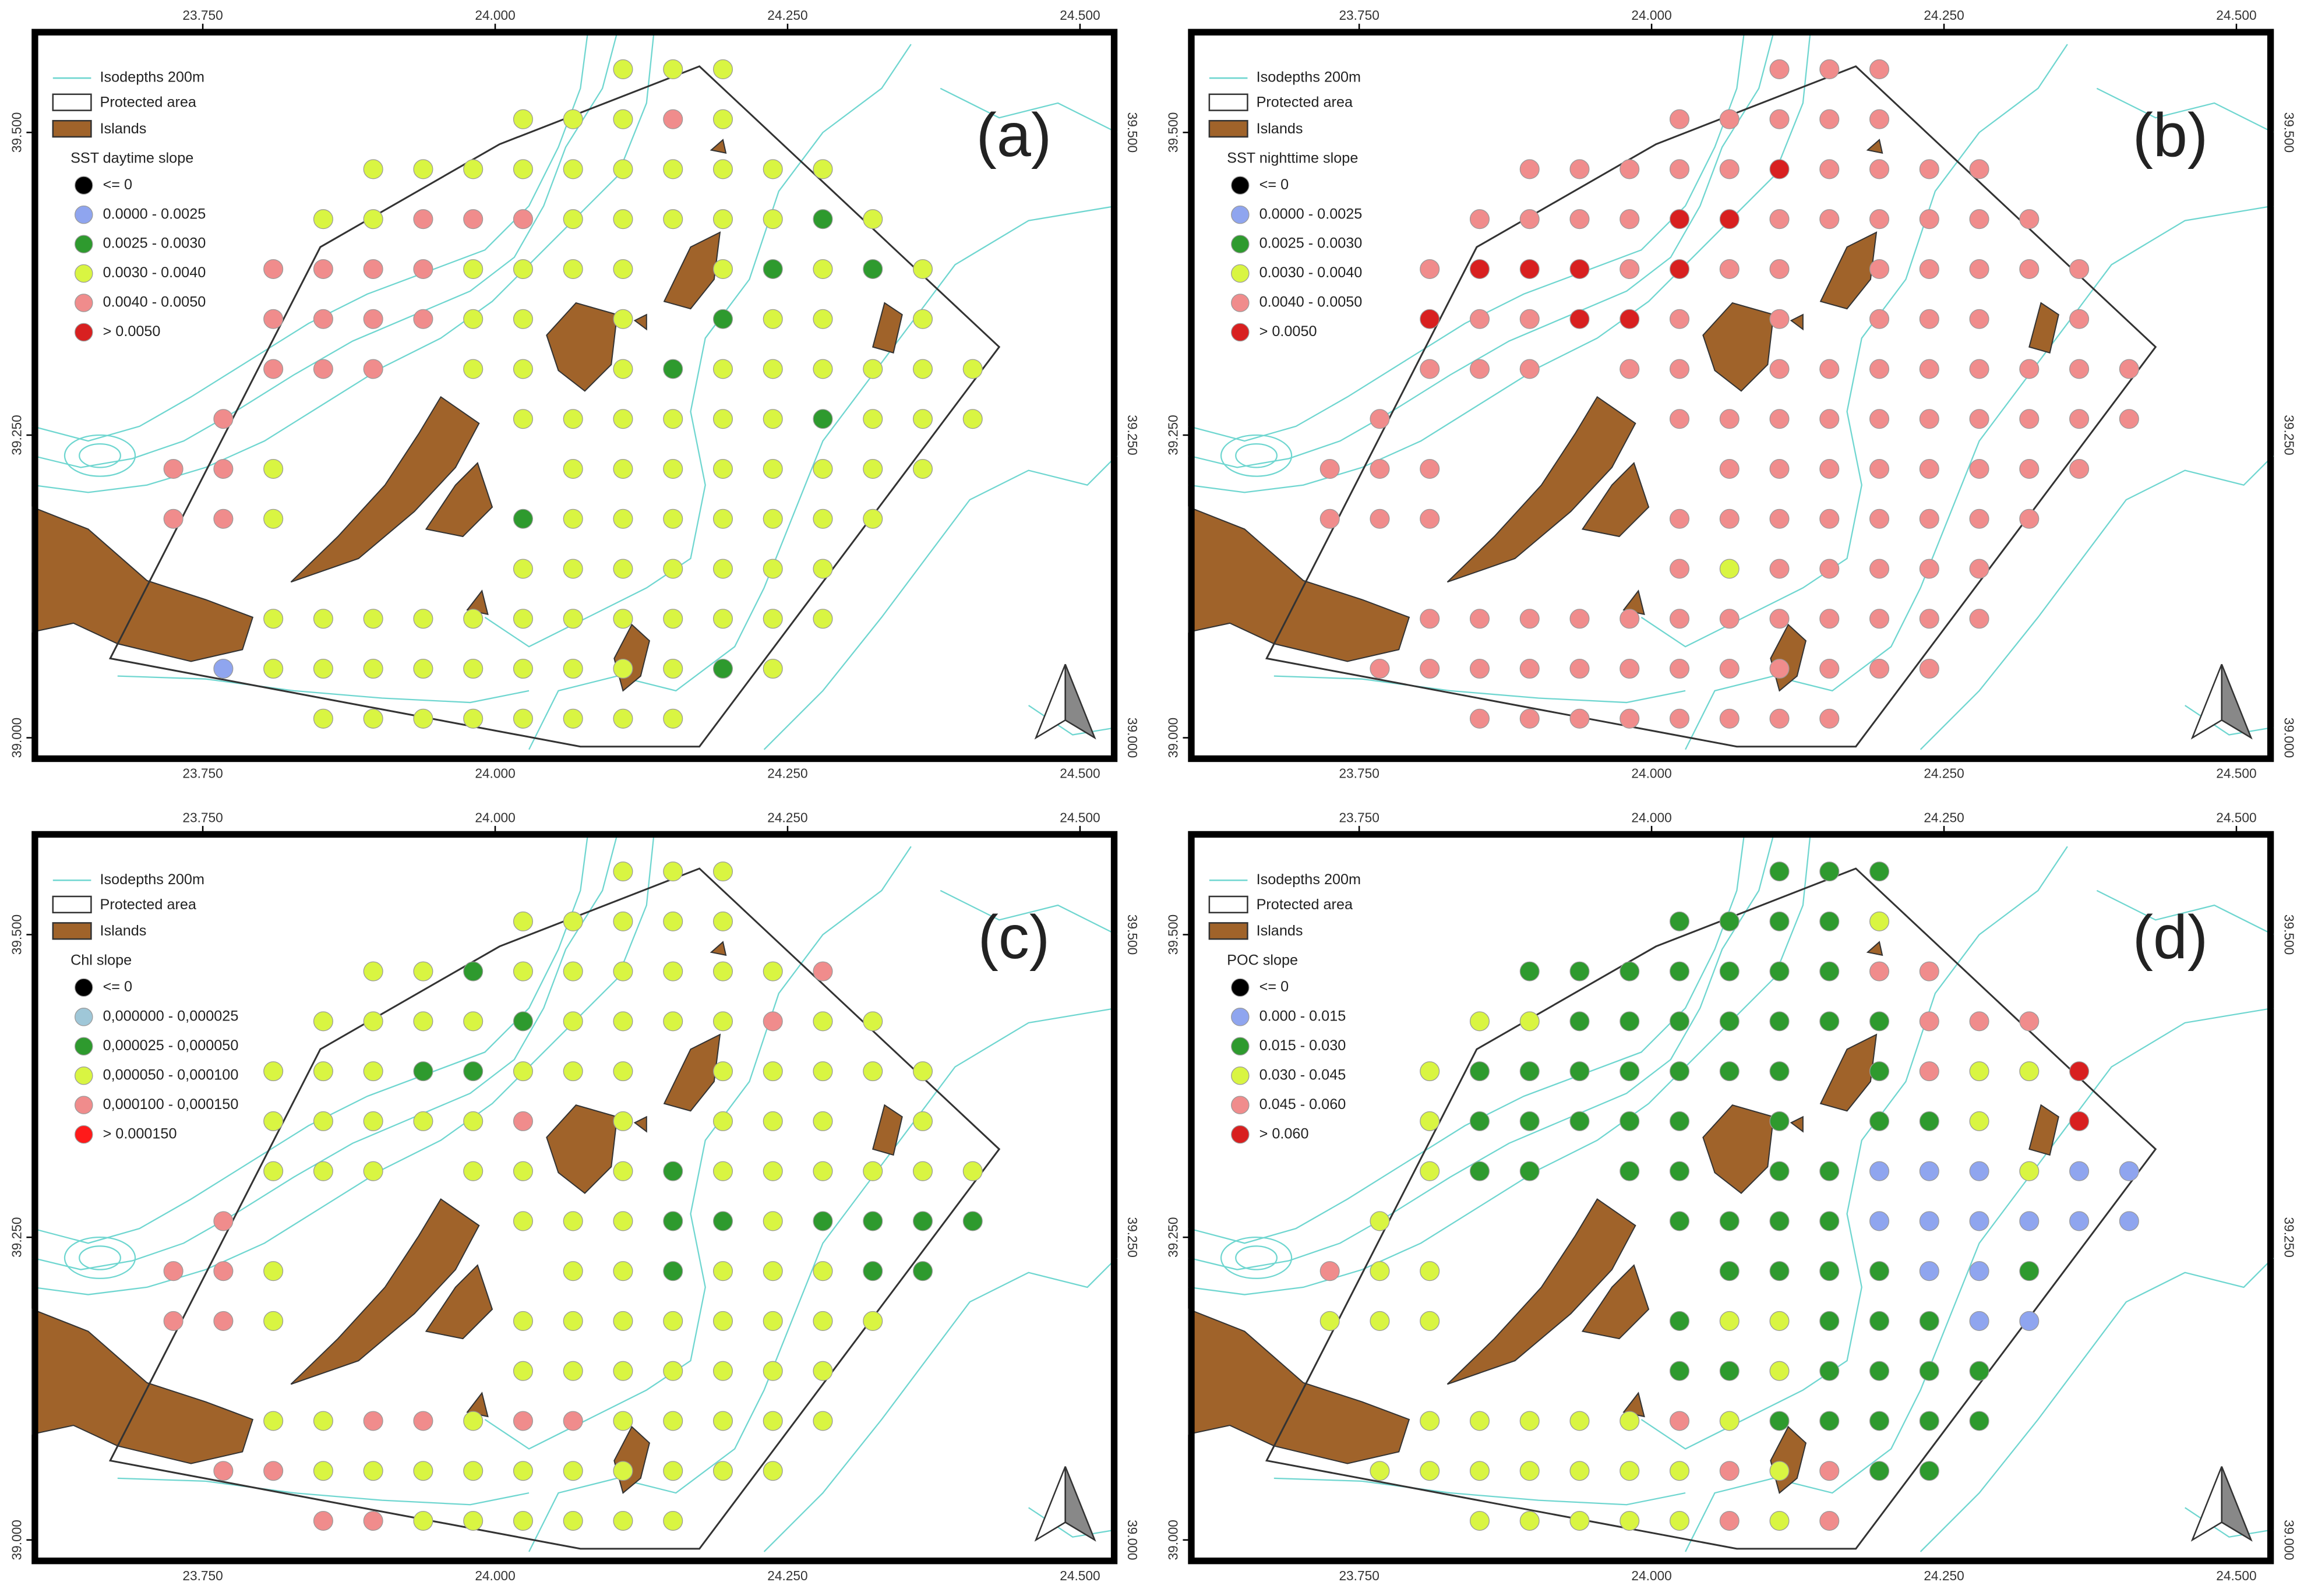 The width and height of the screenshot is (2304, 1596). Describe the element at coordinates (171, 1075) in the screenshot. I see `legend-label: 0,000050 - 0,000100` at that location.